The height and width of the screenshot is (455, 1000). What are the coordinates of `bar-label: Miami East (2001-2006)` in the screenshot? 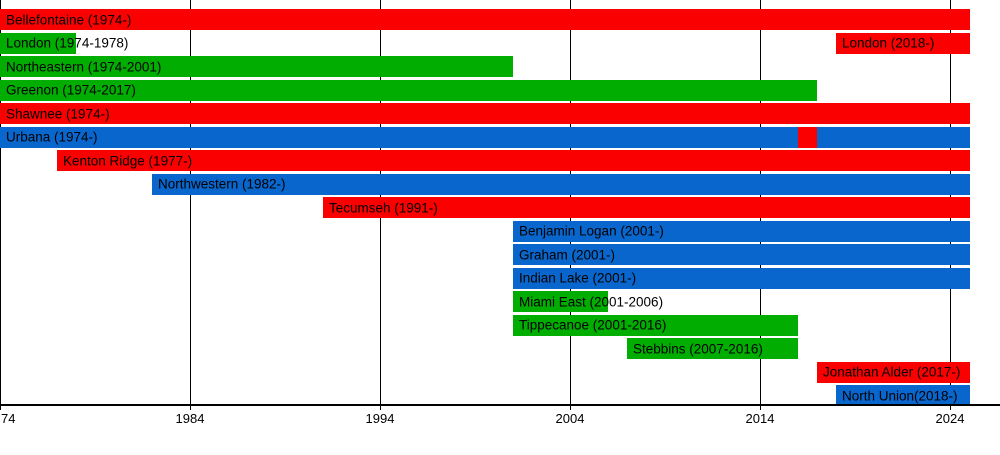 It's located at (591, 301).